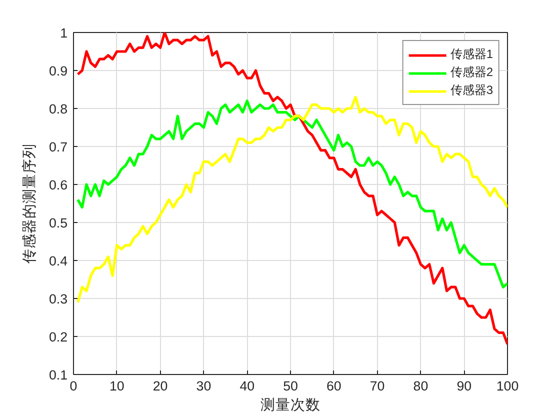  I want to click on x-tick-label: 40, so click(247, 386).